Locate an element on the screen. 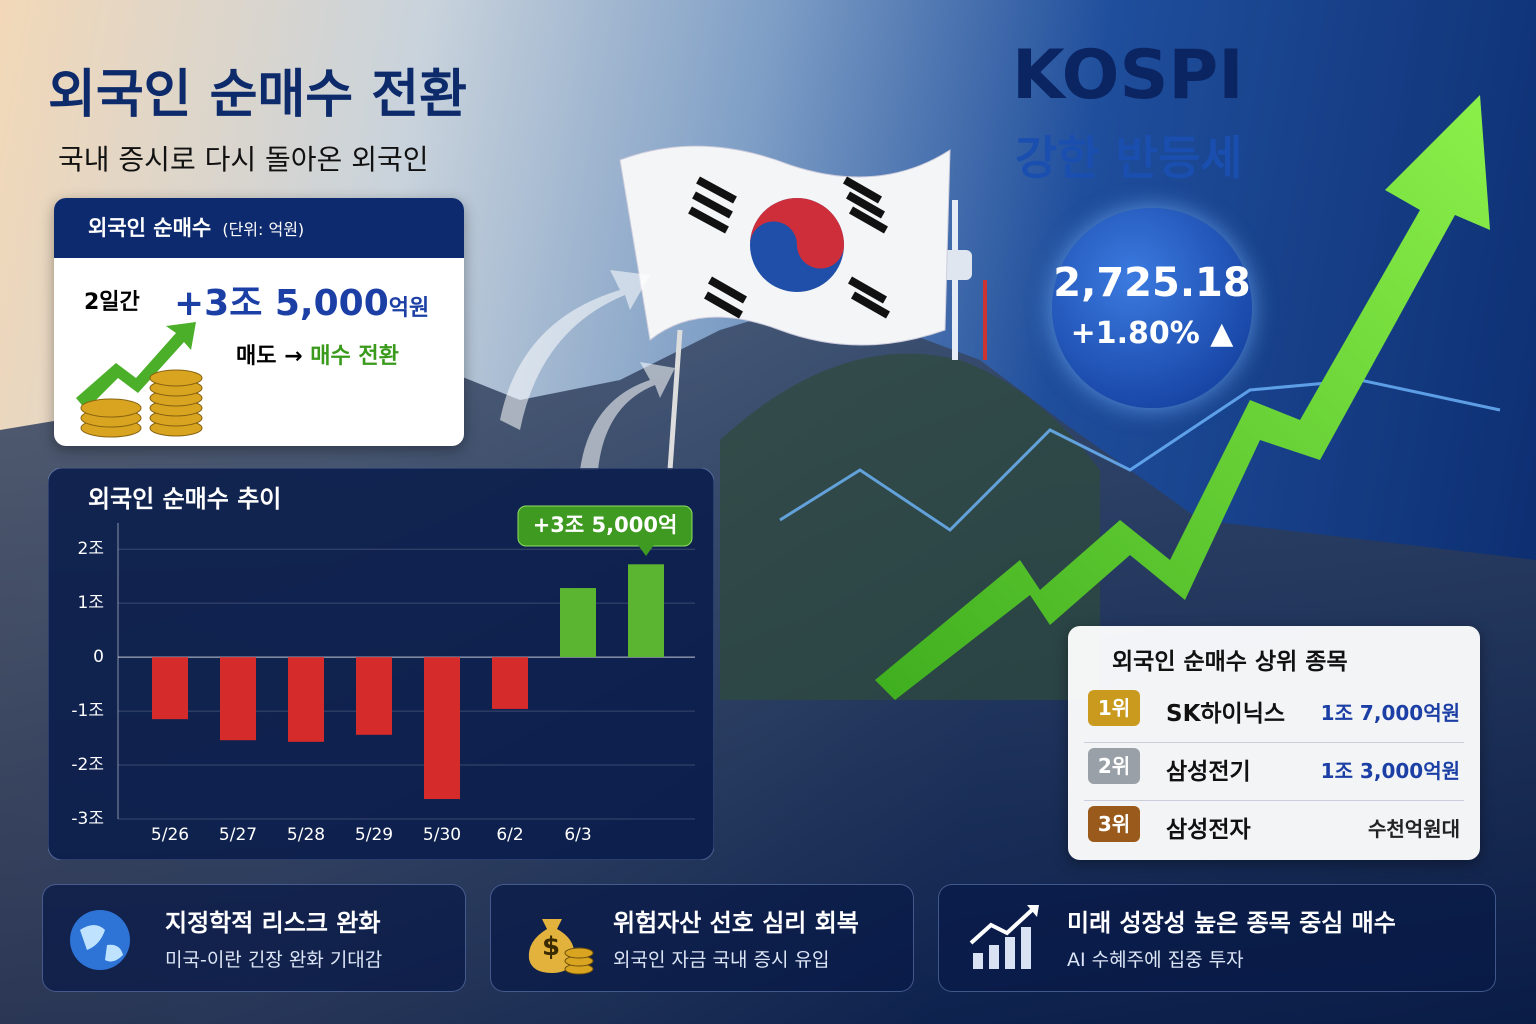 The width and height of the screenshot is (1536, 1024). annotation-bubble is located at coordinates (605, 526).